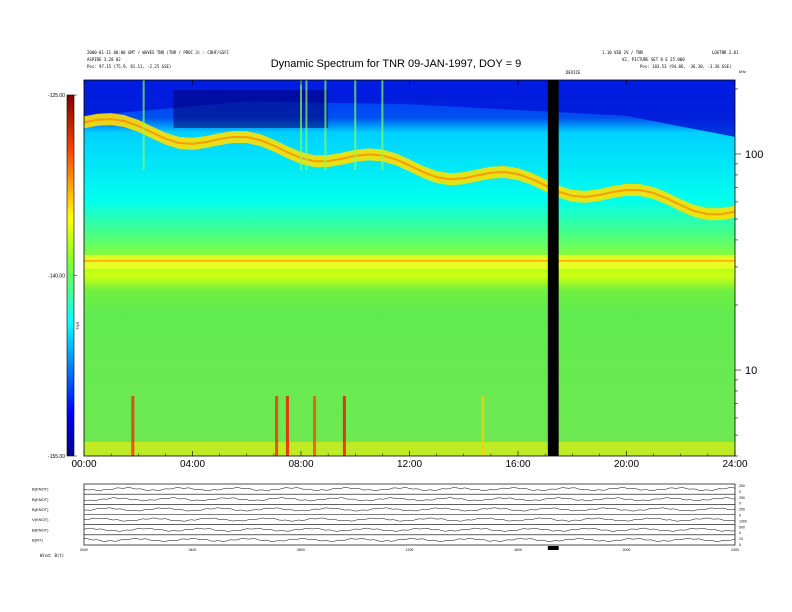 The image size is (792, 612). I want to click on x-tick-label-6: 24:00, so click(734, 464).